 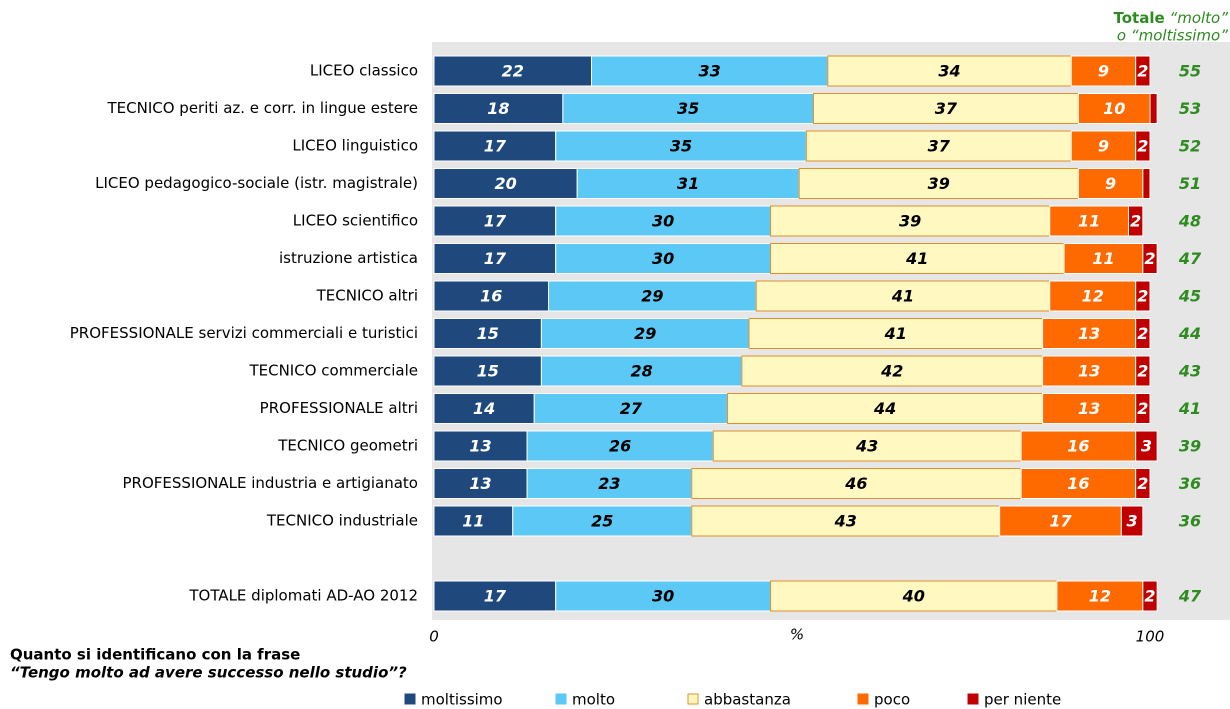 I want to click on data-label: 26, so click(x=620, y=446).